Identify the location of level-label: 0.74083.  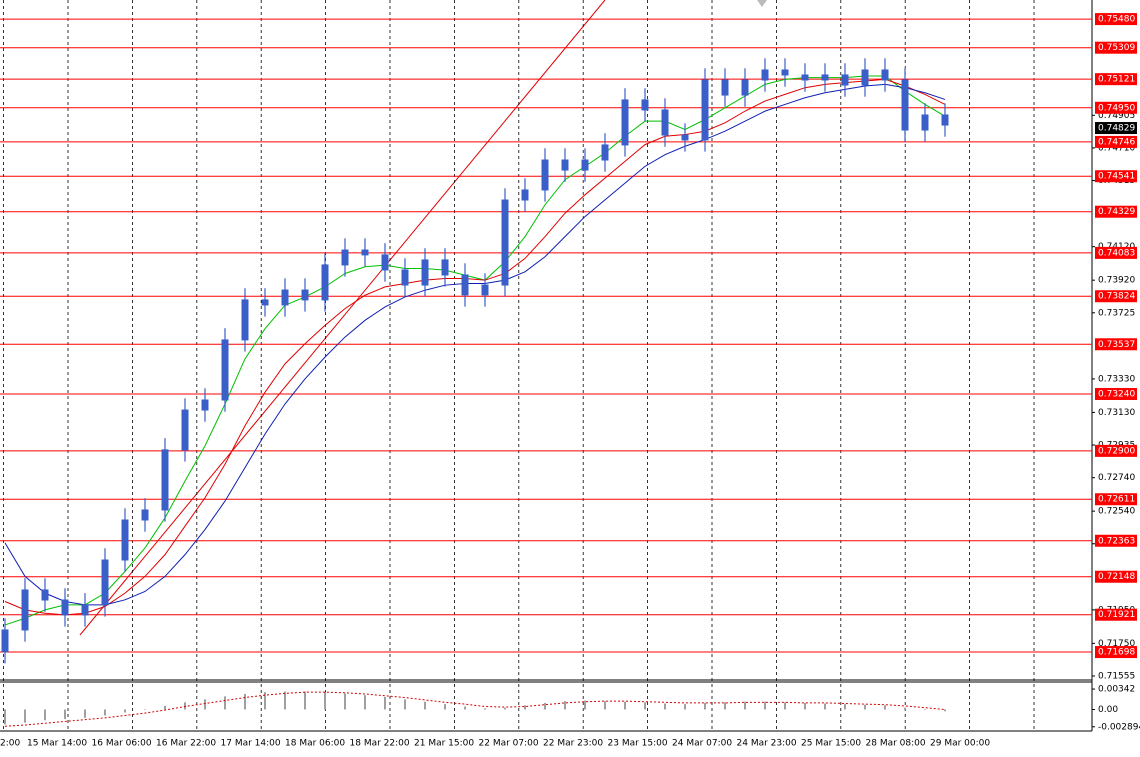
(1116, 253).